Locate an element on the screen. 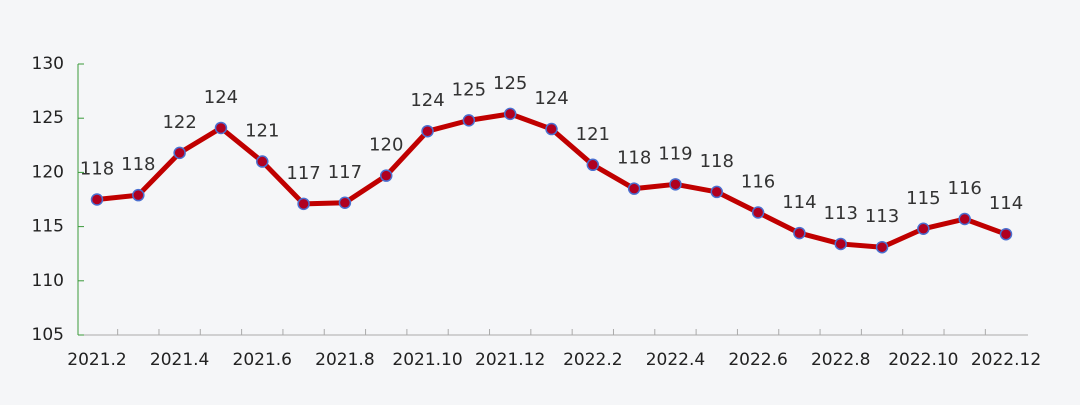 This screenshot has width=1080, height=405. y-tick-label: 130 is located at coordinates (48, 64).